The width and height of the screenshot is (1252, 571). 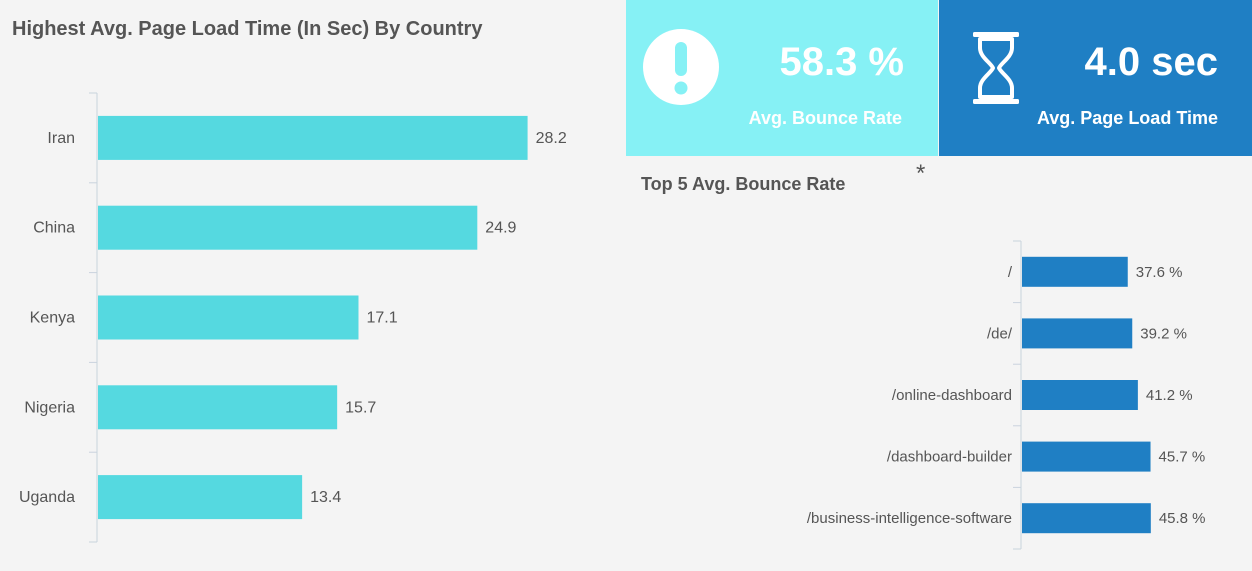 I want to click on bounce-rate-kpi-card: 58.3 % Avg. Bounce Rate, so click(x=782, y=78).